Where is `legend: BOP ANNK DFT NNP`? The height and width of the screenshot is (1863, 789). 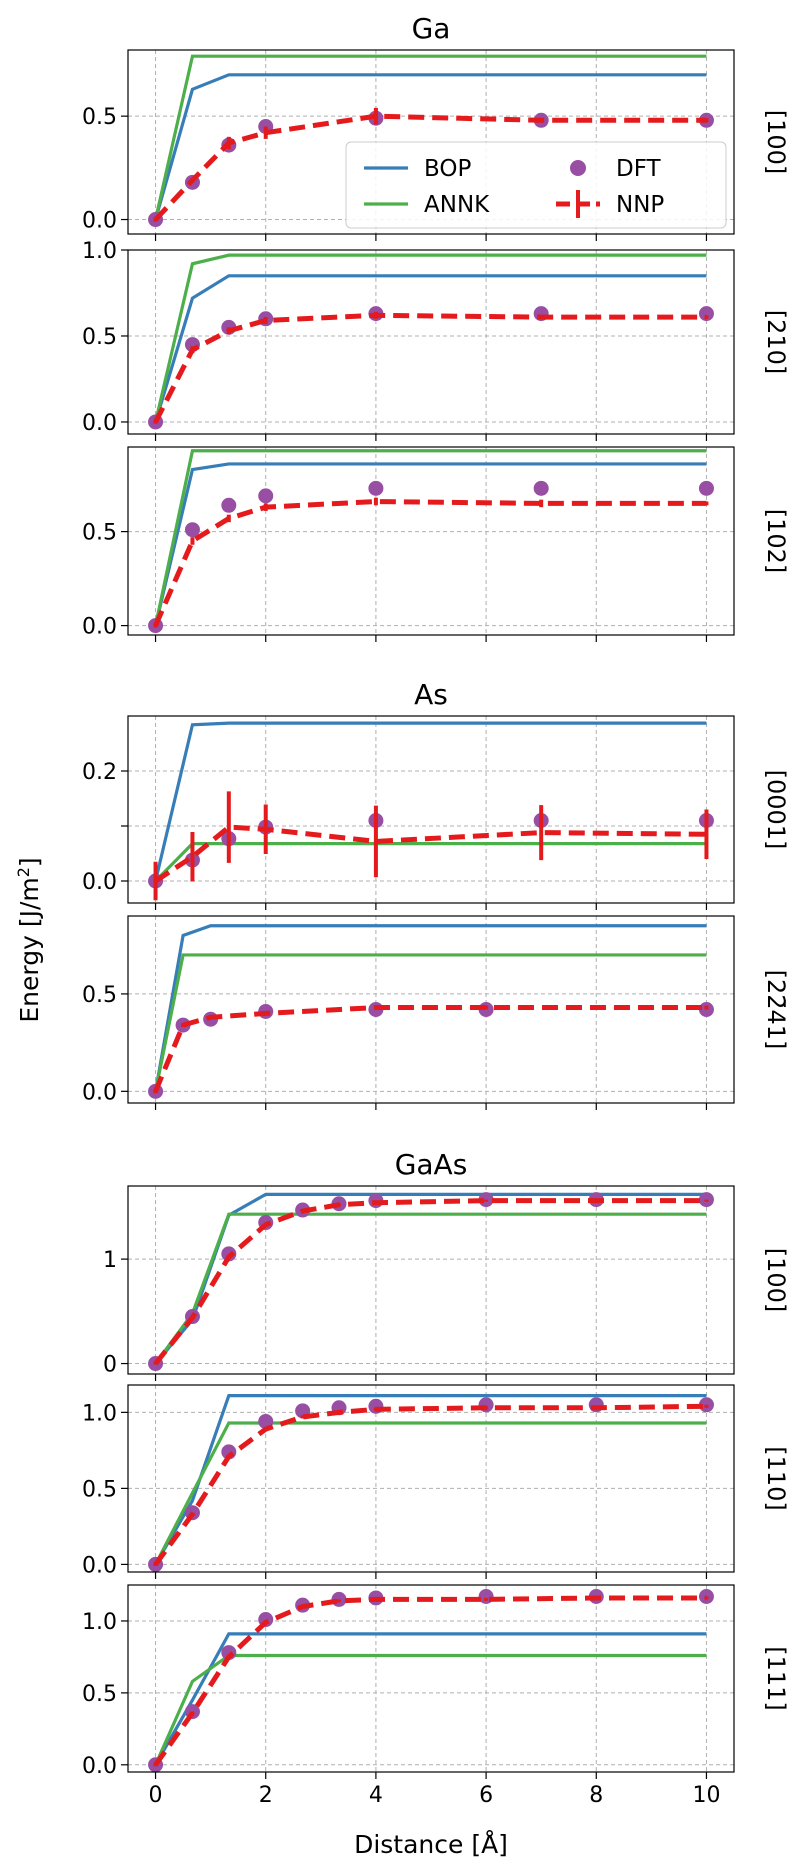 legend: BOP ANNK DFT NNP is located at coordinates (536, 185).